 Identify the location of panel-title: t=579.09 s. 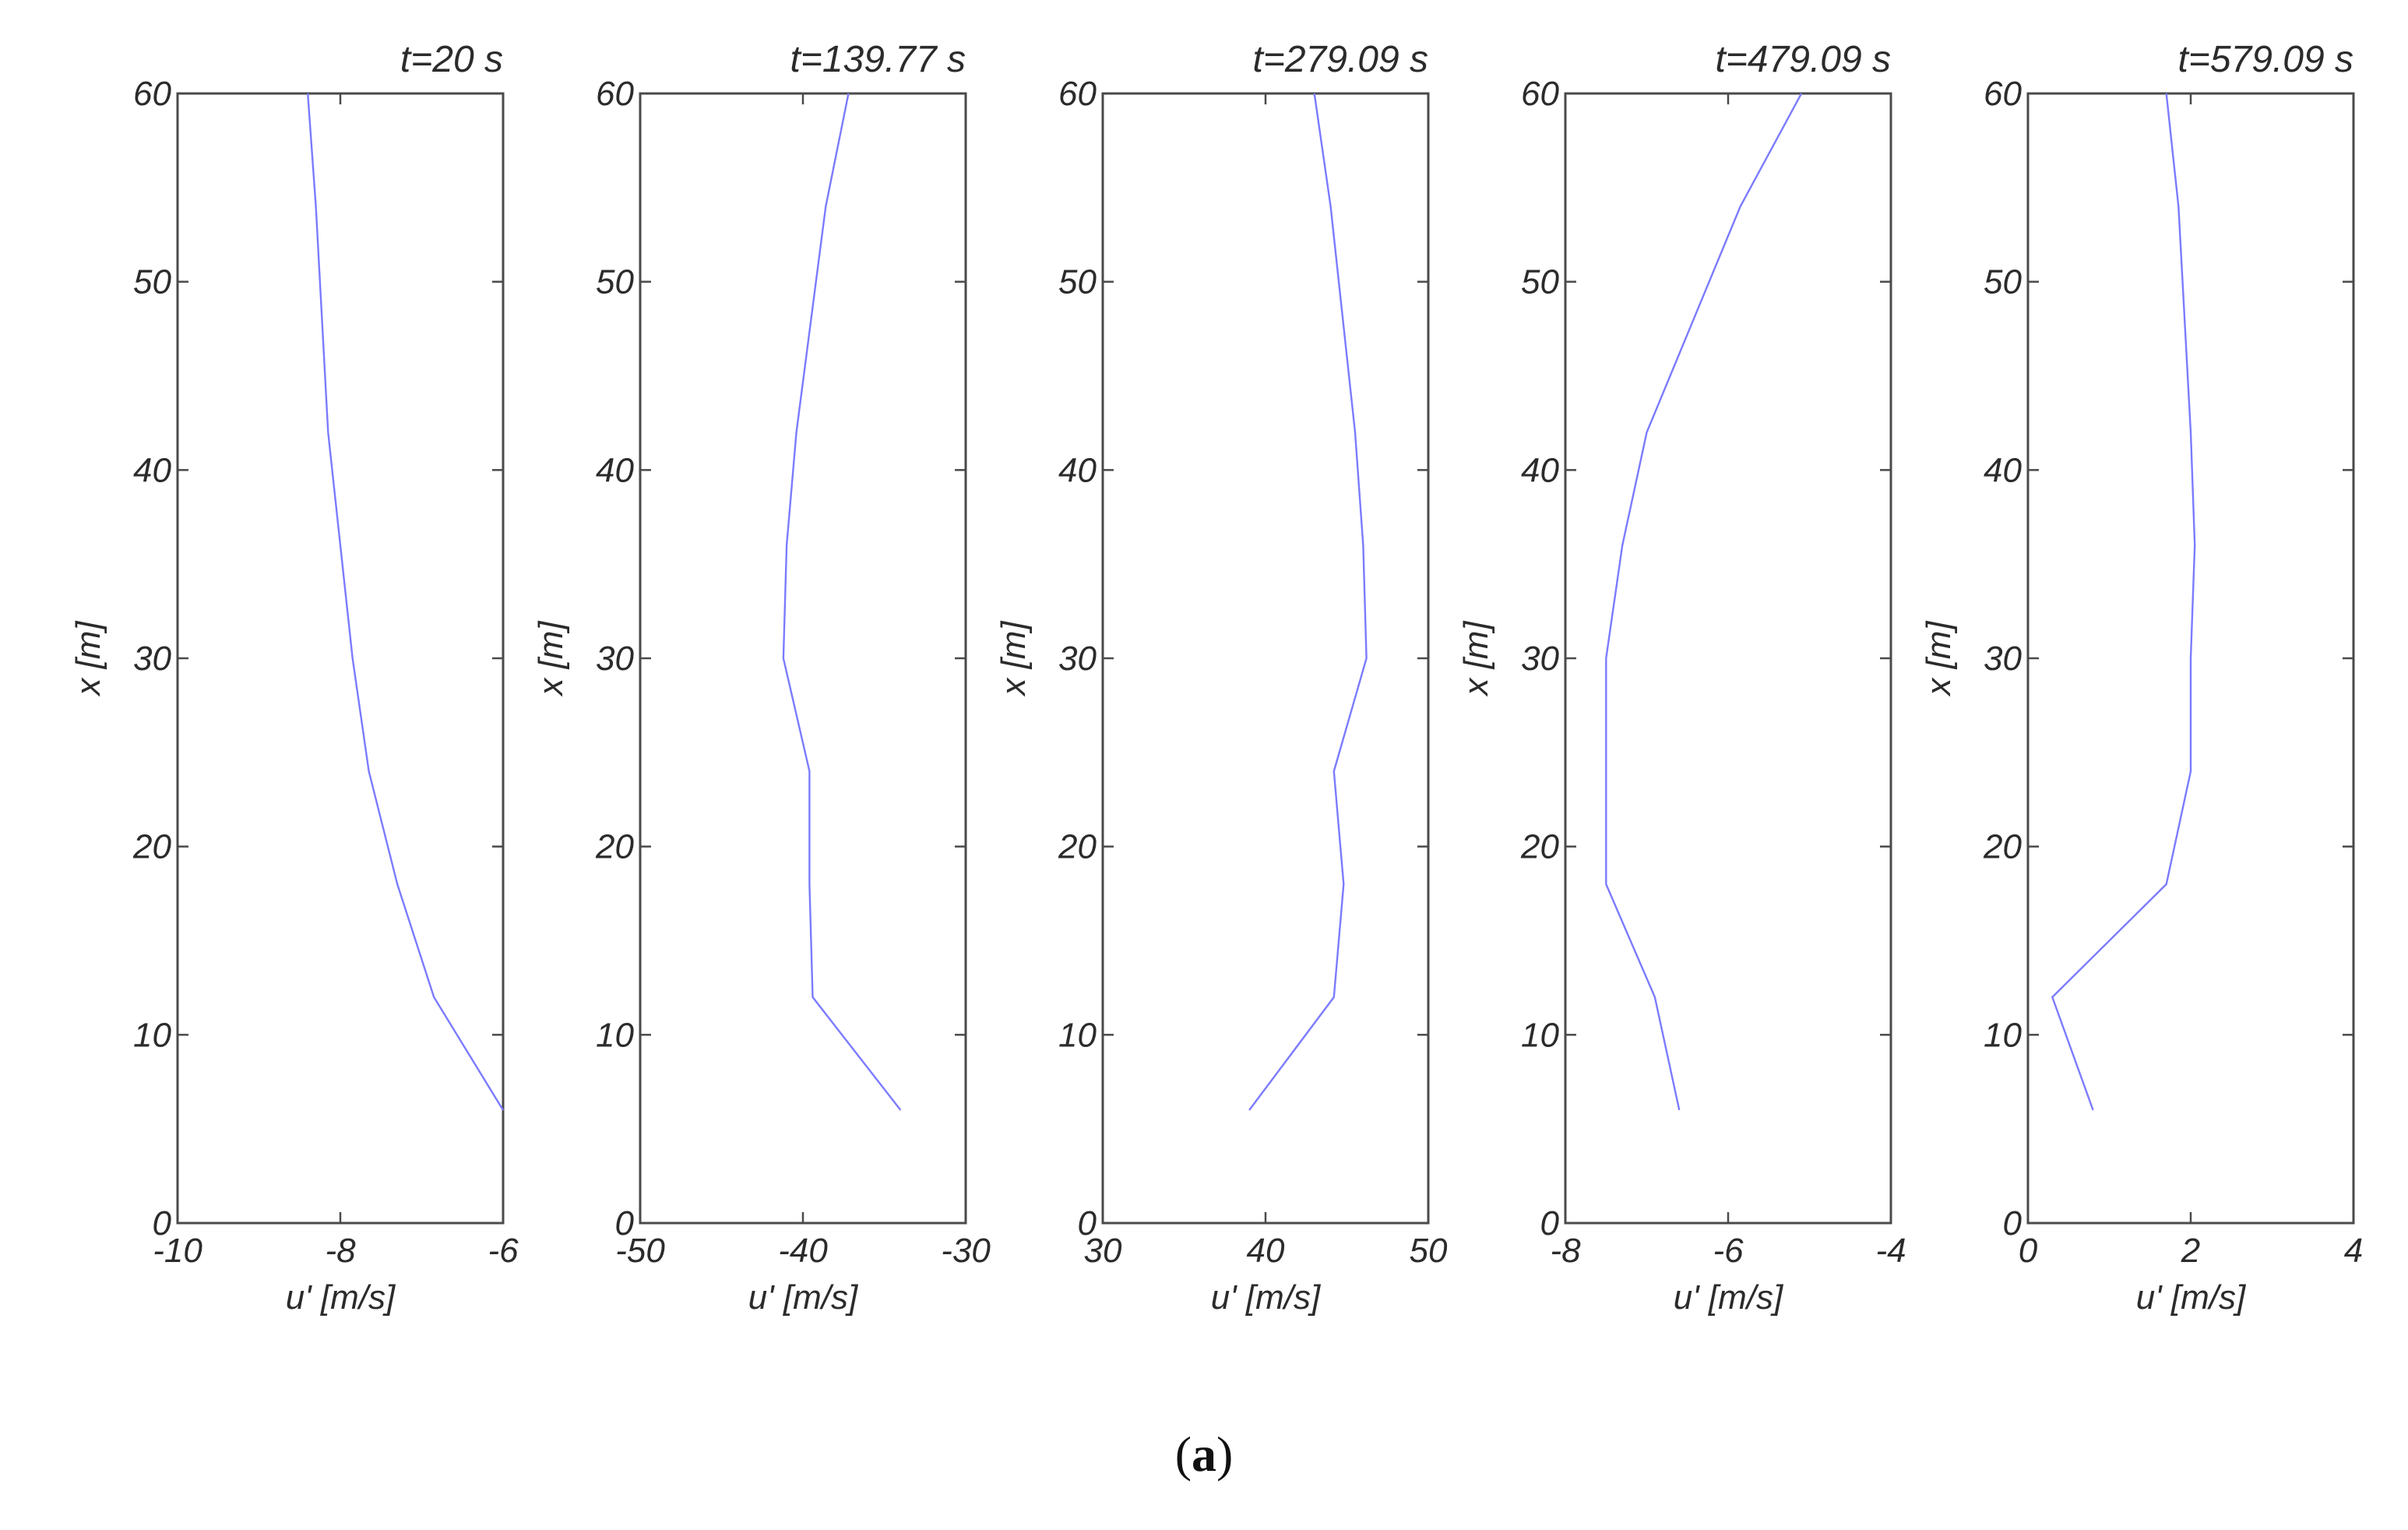
(2265, 59).